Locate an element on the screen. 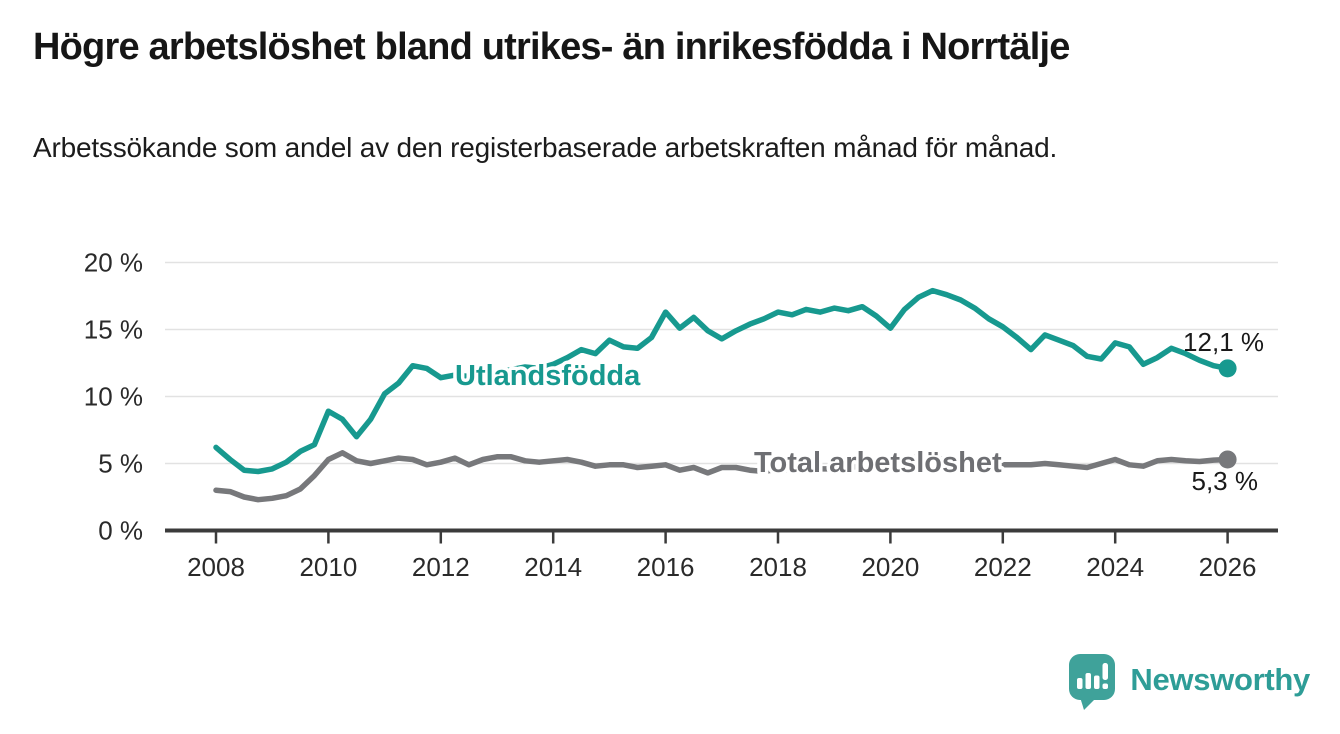  y-tick-label-5: 5 % is located at coordinates (120, 464).